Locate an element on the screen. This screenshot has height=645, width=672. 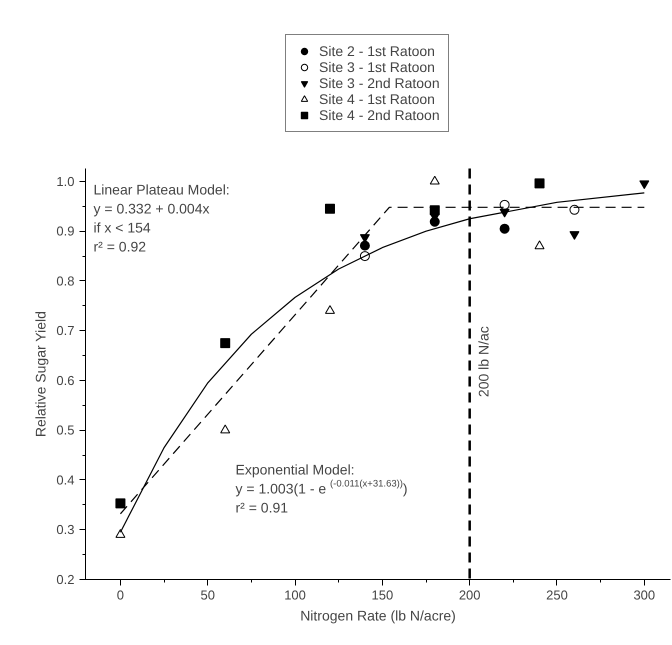
ref-line-label: 200 lb N/ac is located at coordinates (484, 362).